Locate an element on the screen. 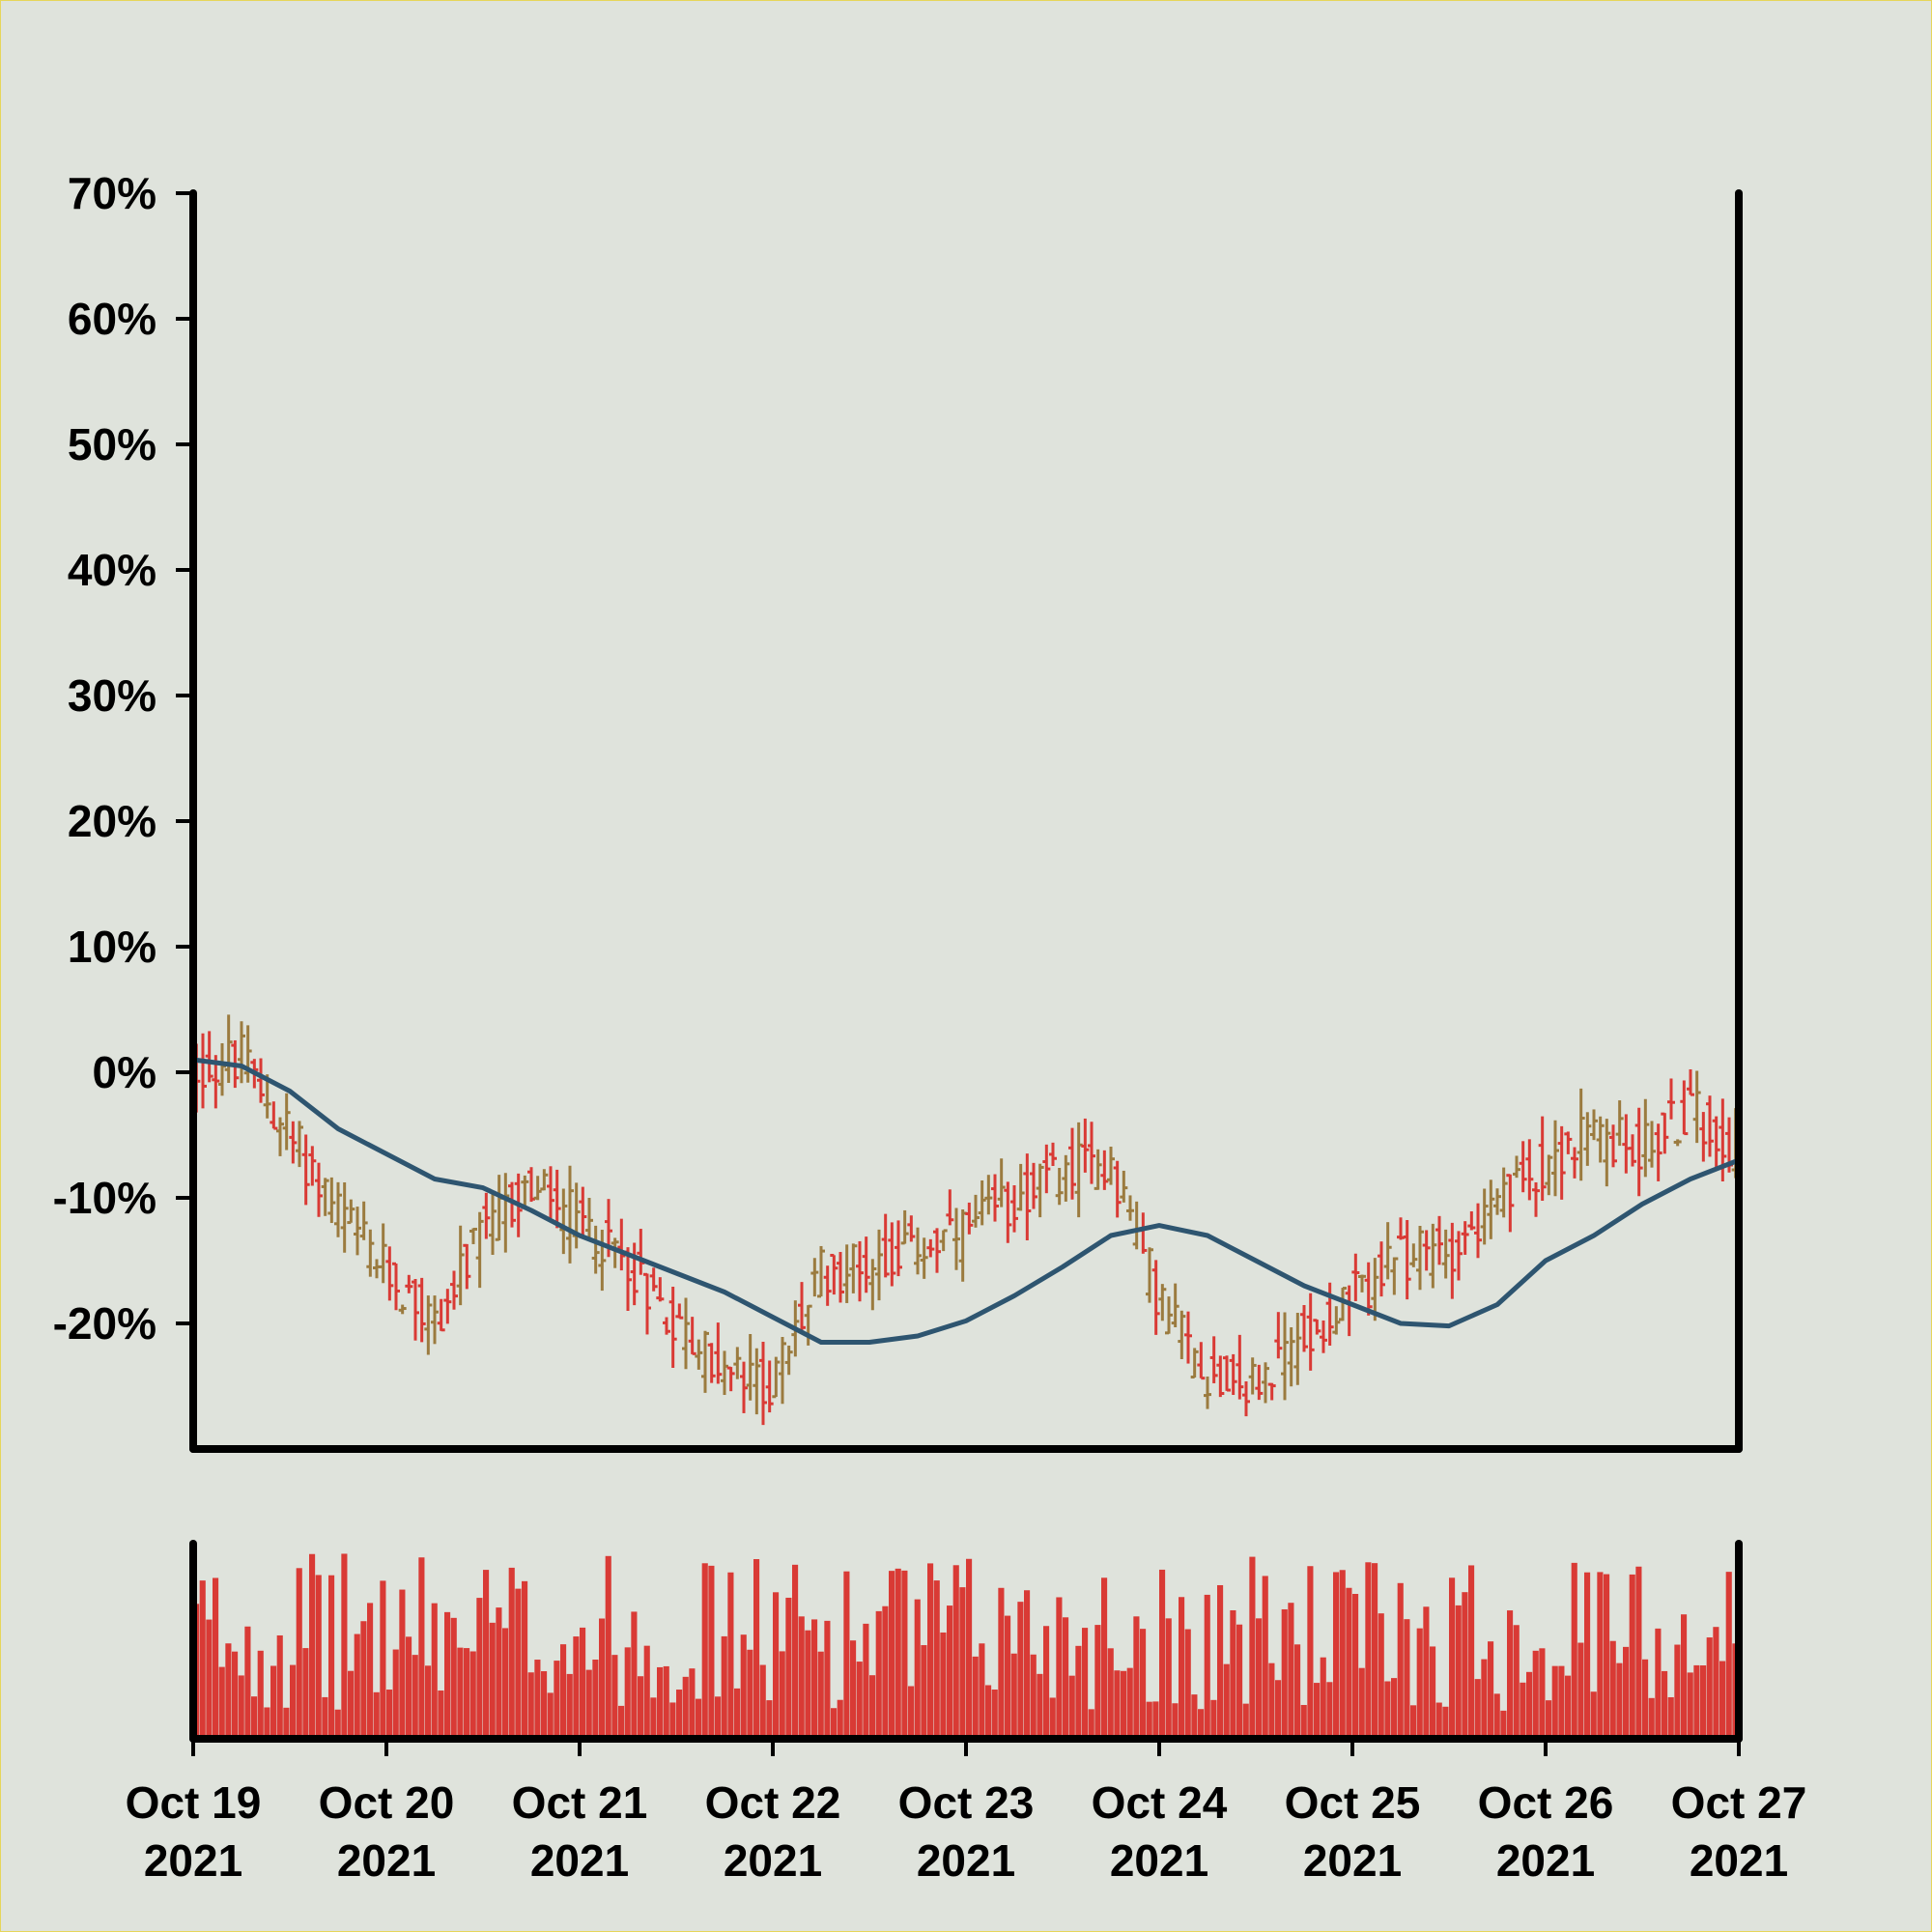 Image resolution: width=1932 pixels, height=1932 pixels. y-tick-label: -20% is located at coordinates (104, 1323).